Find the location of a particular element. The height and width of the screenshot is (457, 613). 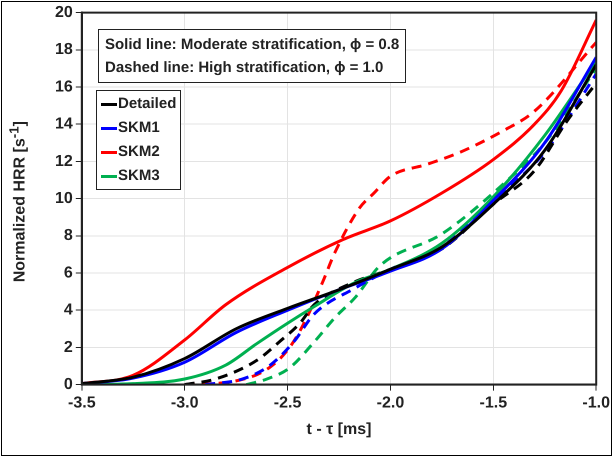

x-tick-label: -2.0 is located at coordinates (390, 403).